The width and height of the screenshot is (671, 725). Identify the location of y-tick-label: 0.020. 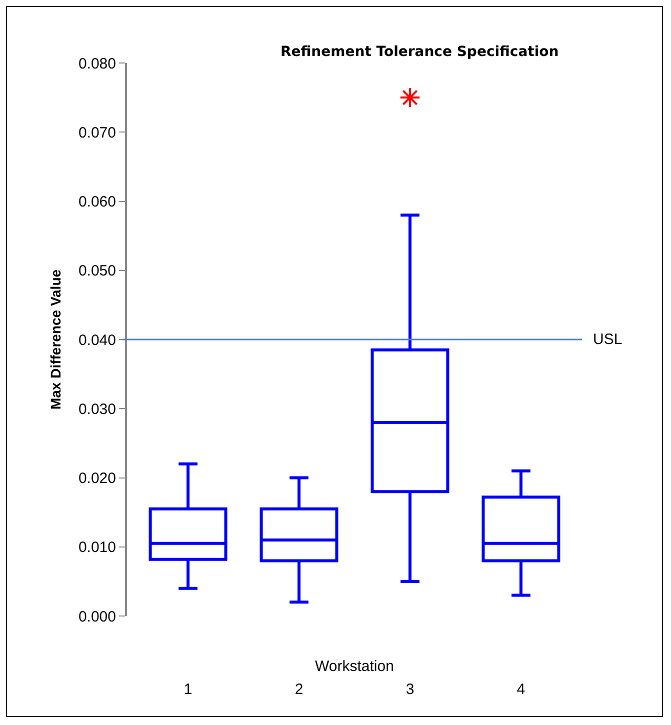
(97, 478).